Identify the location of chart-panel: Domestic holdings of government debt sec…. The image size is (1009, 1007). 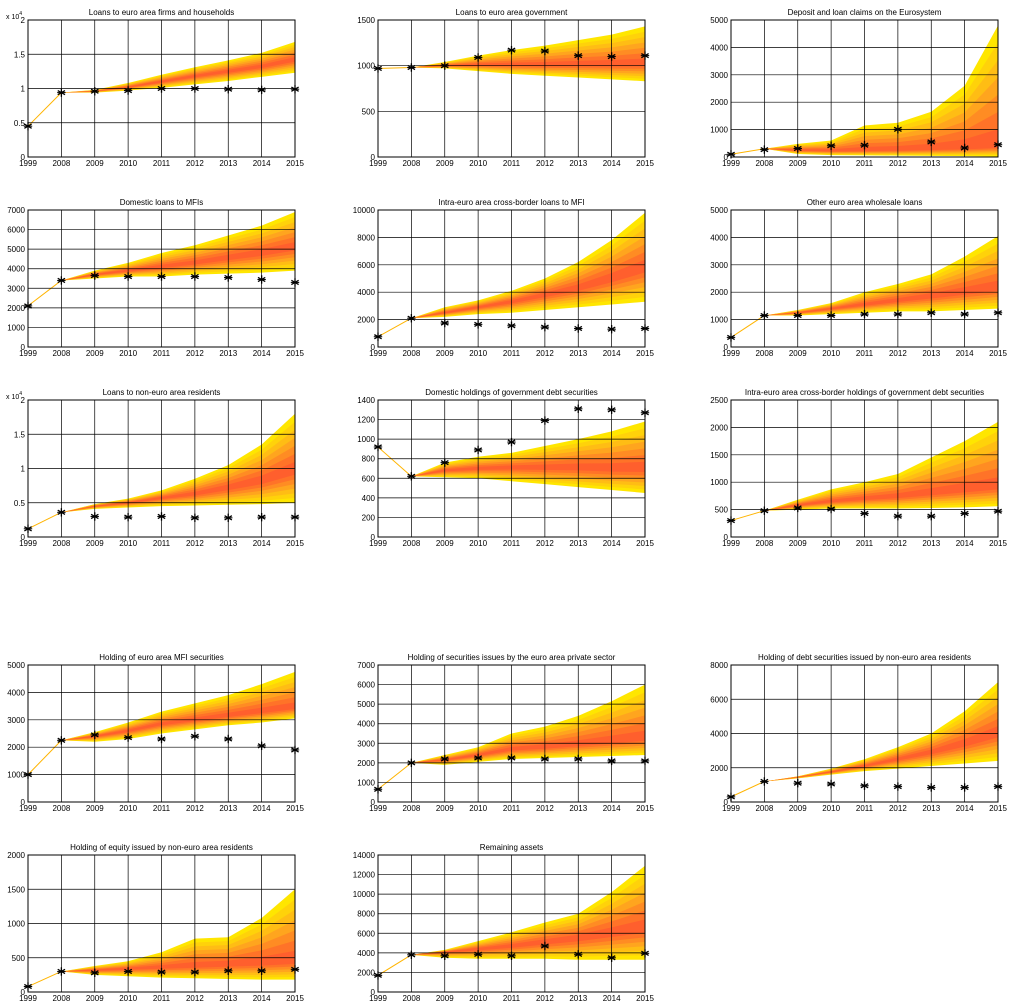
(505, 468).